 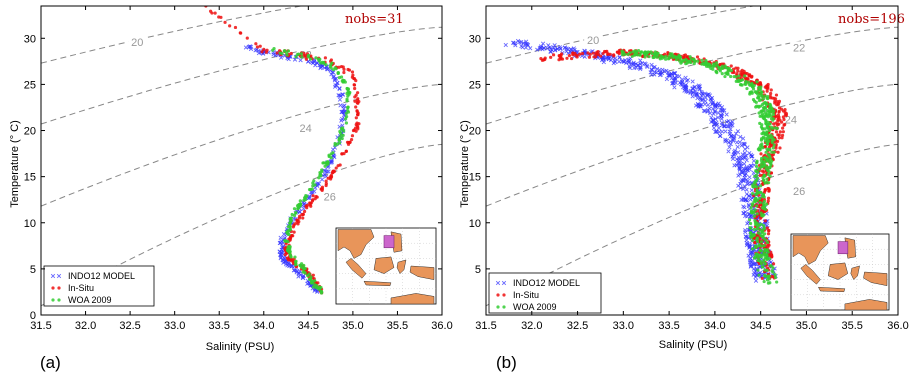 I want to click on y-tick-label: 25, so click(x=475, y=85).